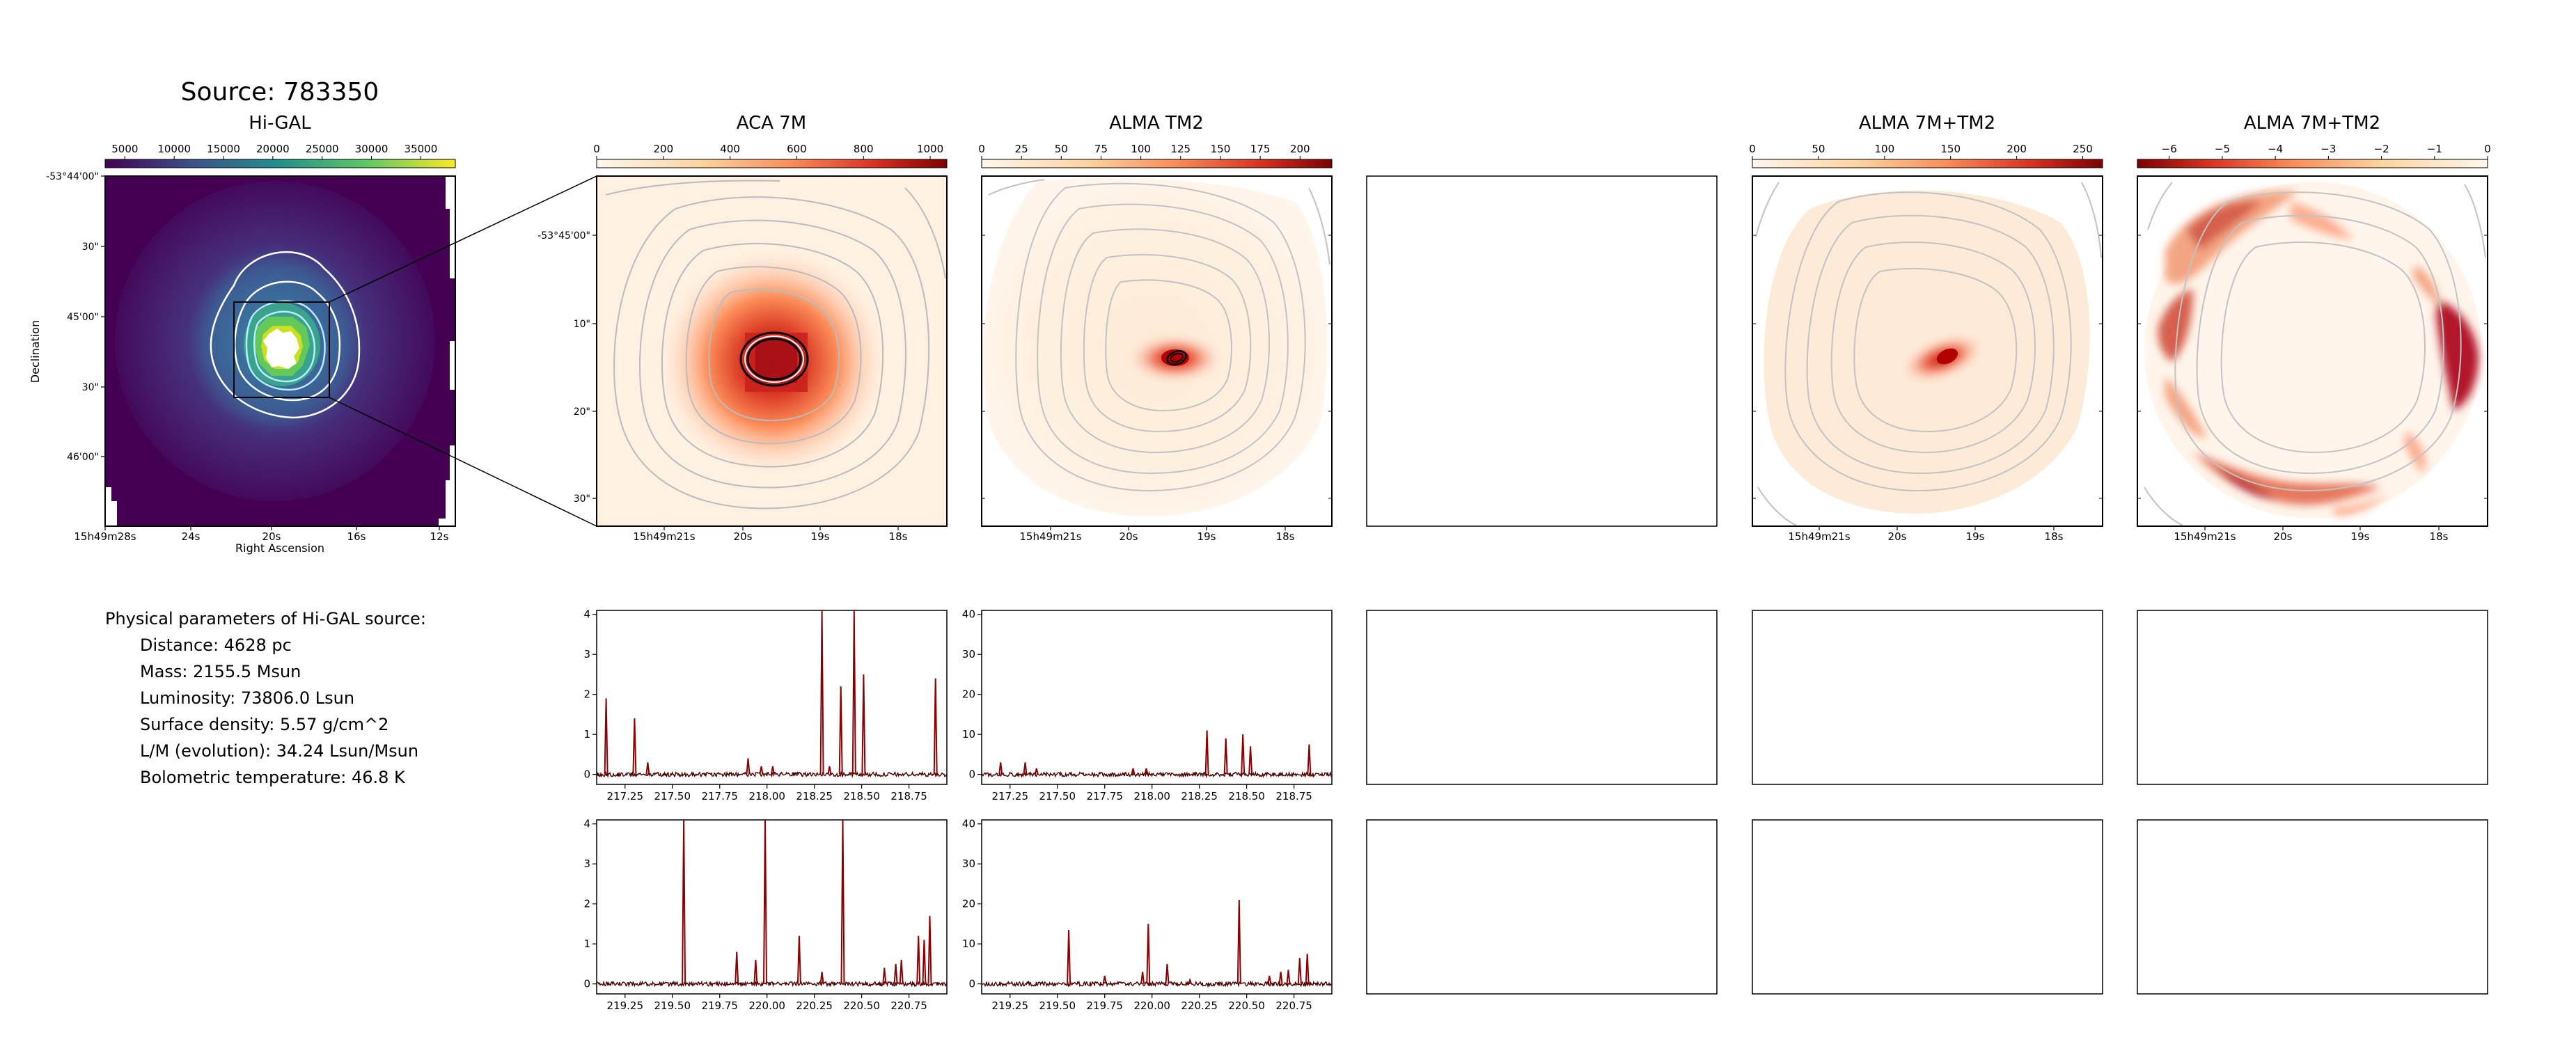  I want to click on param-mass: Mass: 2155.5 Msun, so click(220, 671).